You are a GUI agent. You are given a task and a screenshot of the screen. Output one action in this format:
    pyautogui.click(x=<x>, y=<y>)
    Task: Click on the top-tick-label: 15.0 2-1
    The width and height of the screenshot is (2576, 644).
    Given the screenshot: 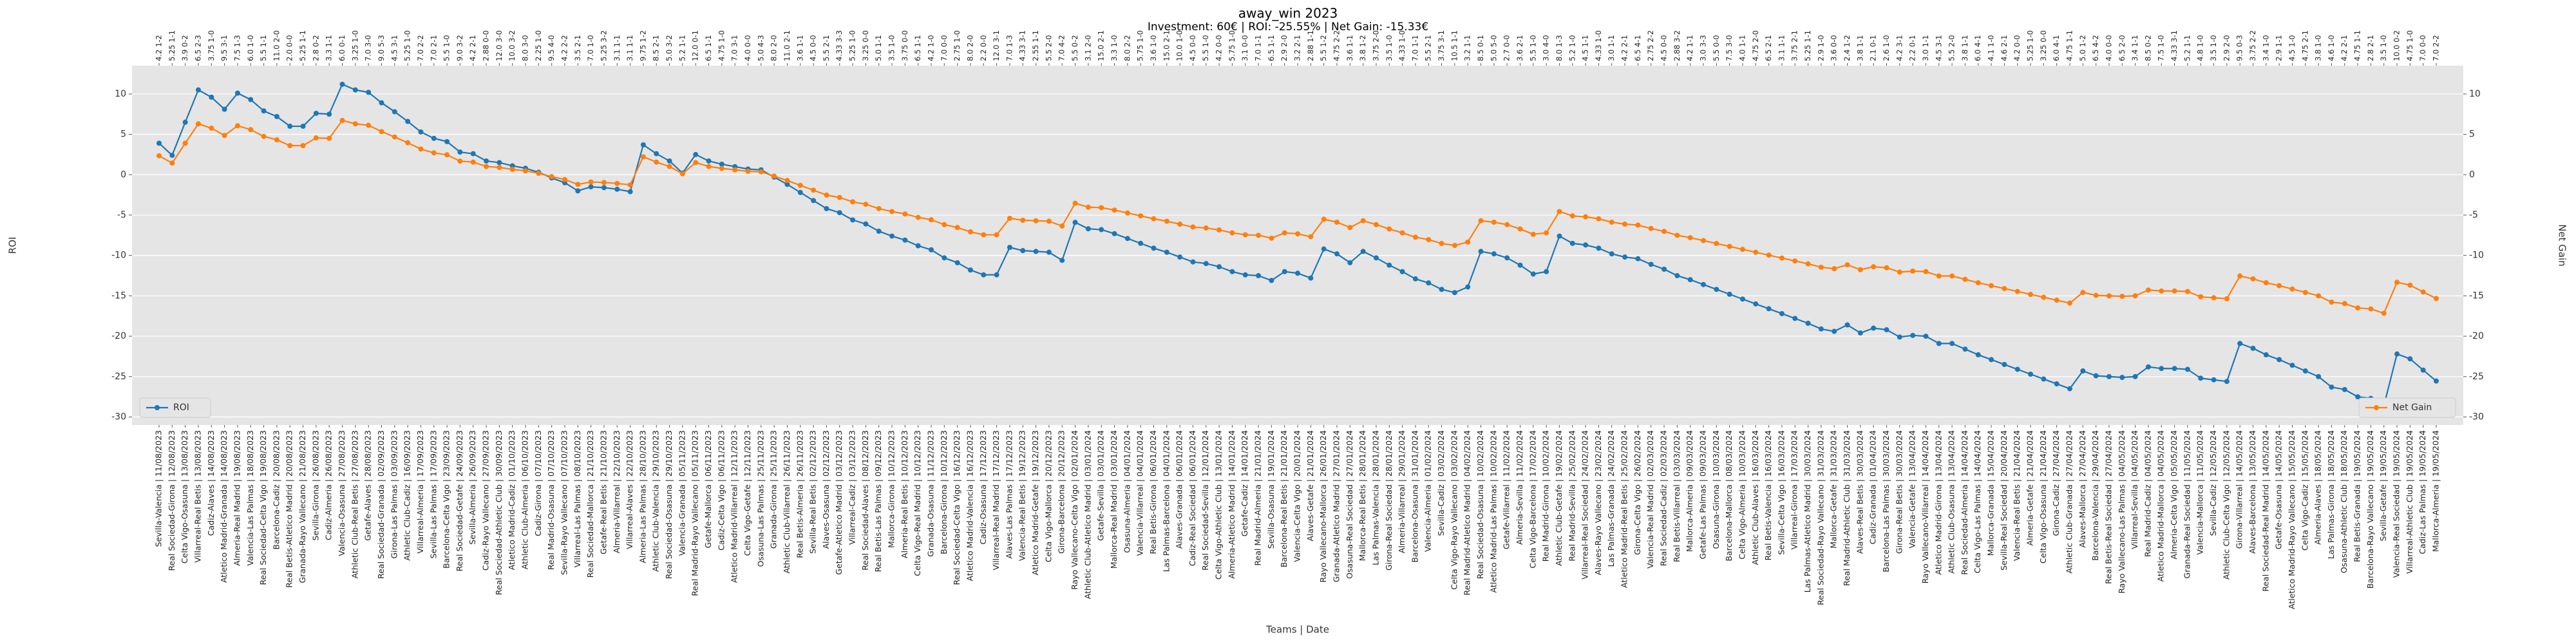 What is the action you would take?
    pyautogui.click(x=1101, y=46)
    